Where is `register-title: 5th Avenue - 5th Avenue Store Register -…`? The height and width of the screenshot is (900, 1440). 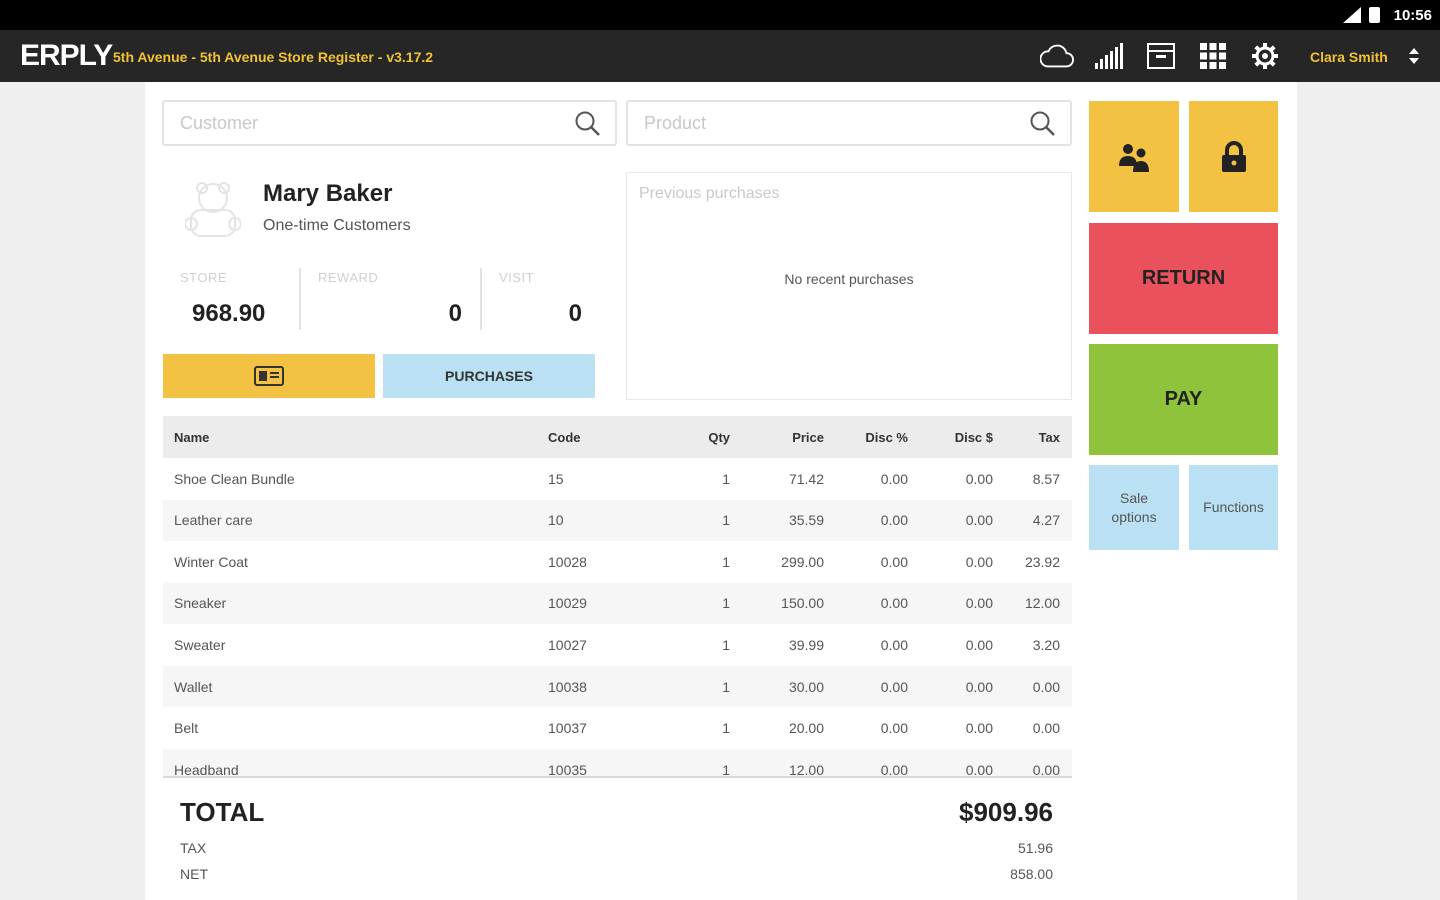 register-title: 5th Avenue - 5th Avenue Store Register -… is located at coordinates (273, 57).